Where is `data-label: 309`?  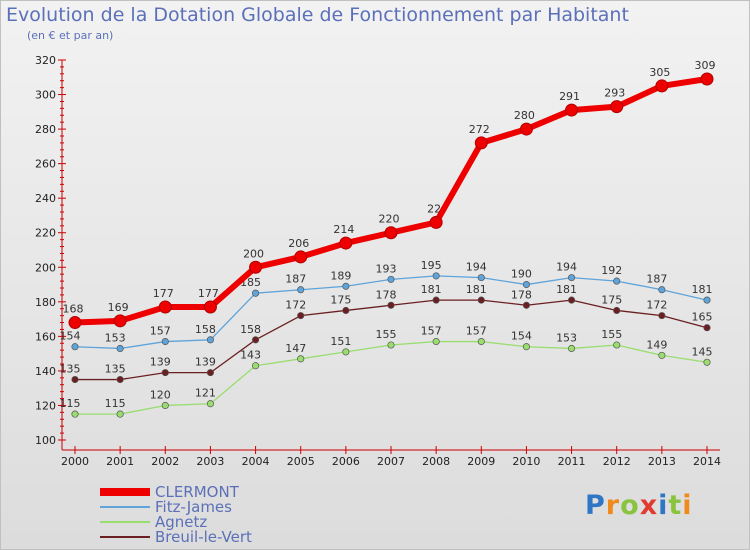 data-label: 309 is located at coordinates (705, 65).